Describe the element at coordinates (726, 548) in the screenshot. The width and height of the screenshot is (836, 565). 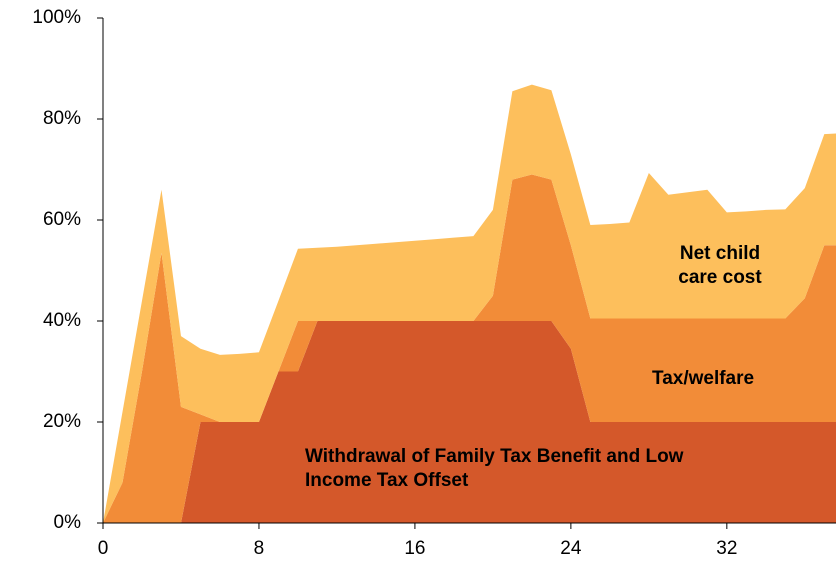
I see `x-tick-label: 32` at that location.